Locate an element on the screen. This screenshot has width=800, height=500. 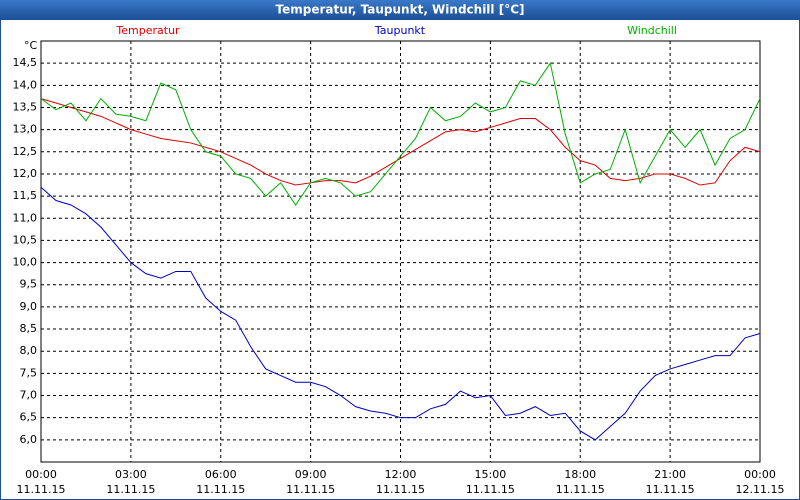
y-tick-label: 7,0 is located at coordinates (29, 395).